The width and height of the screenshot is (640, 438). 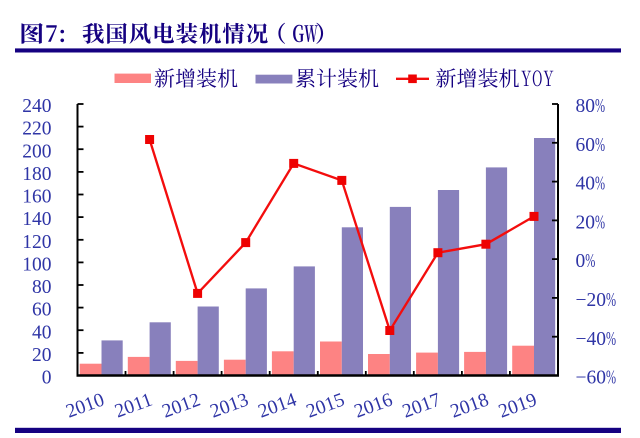 What do you see at coordinates (36, 174) in the screenshot?
I see `svg-text: 180` at bounding box center [36, 174].